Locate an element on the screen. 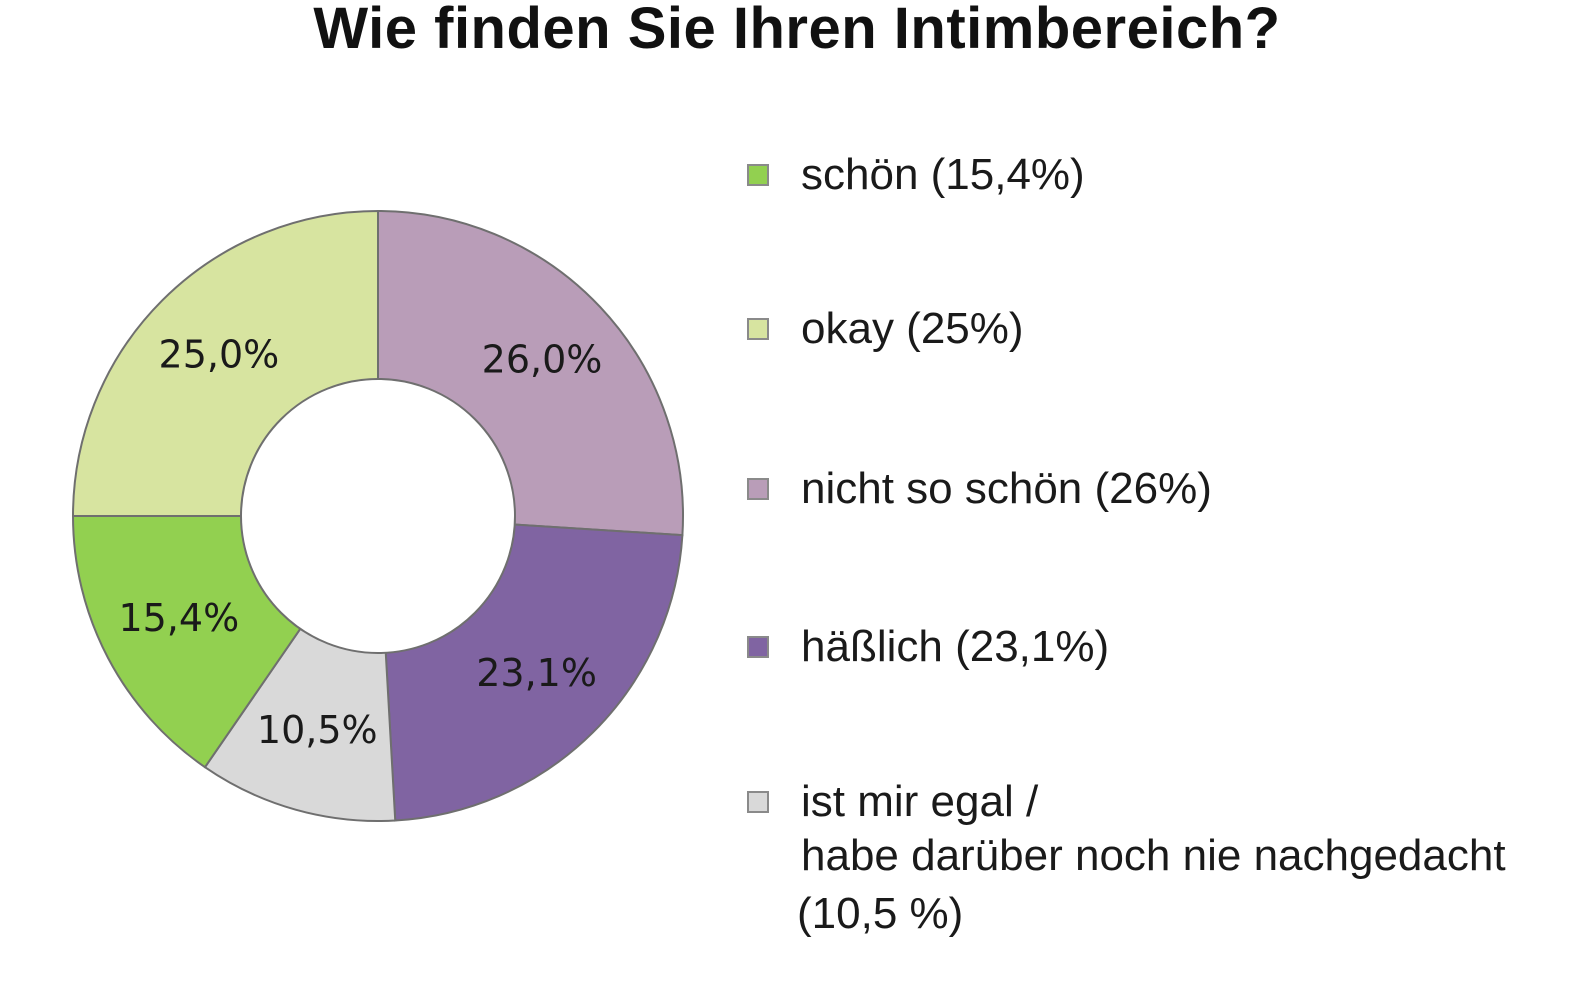  legend-label-0-line-0: schön (15,4%) is located at coordinates (943, 174).